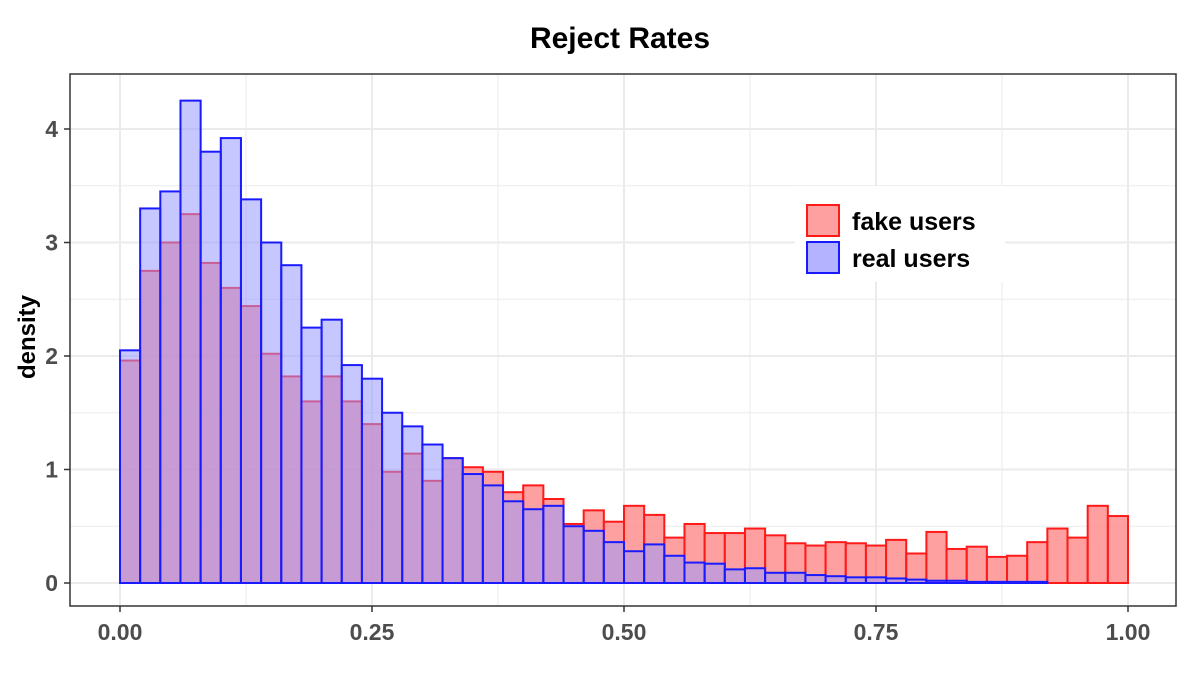  Describe the element at coordinates (914, 222) in the screenshot. I see `legend-label-fake-users: fake users` at that location.